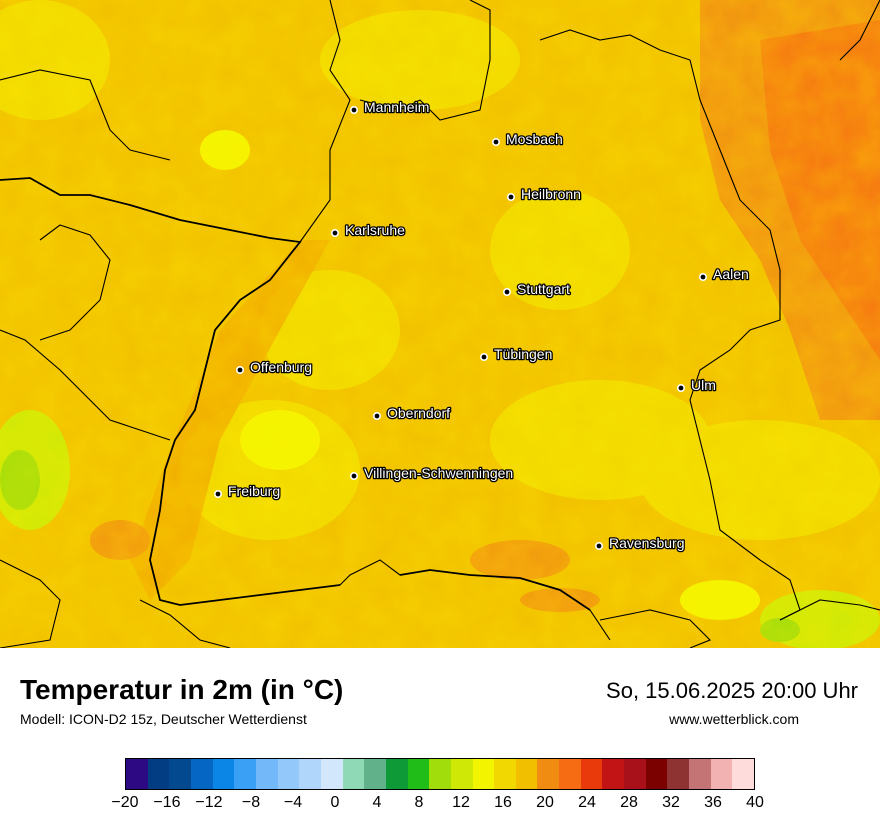 This screenshot has width=880, height=830. Describe the element at coordinates (182, 689) in the screenshot. I see `map-title: Temperatur in 2m (in °C)` at that location.